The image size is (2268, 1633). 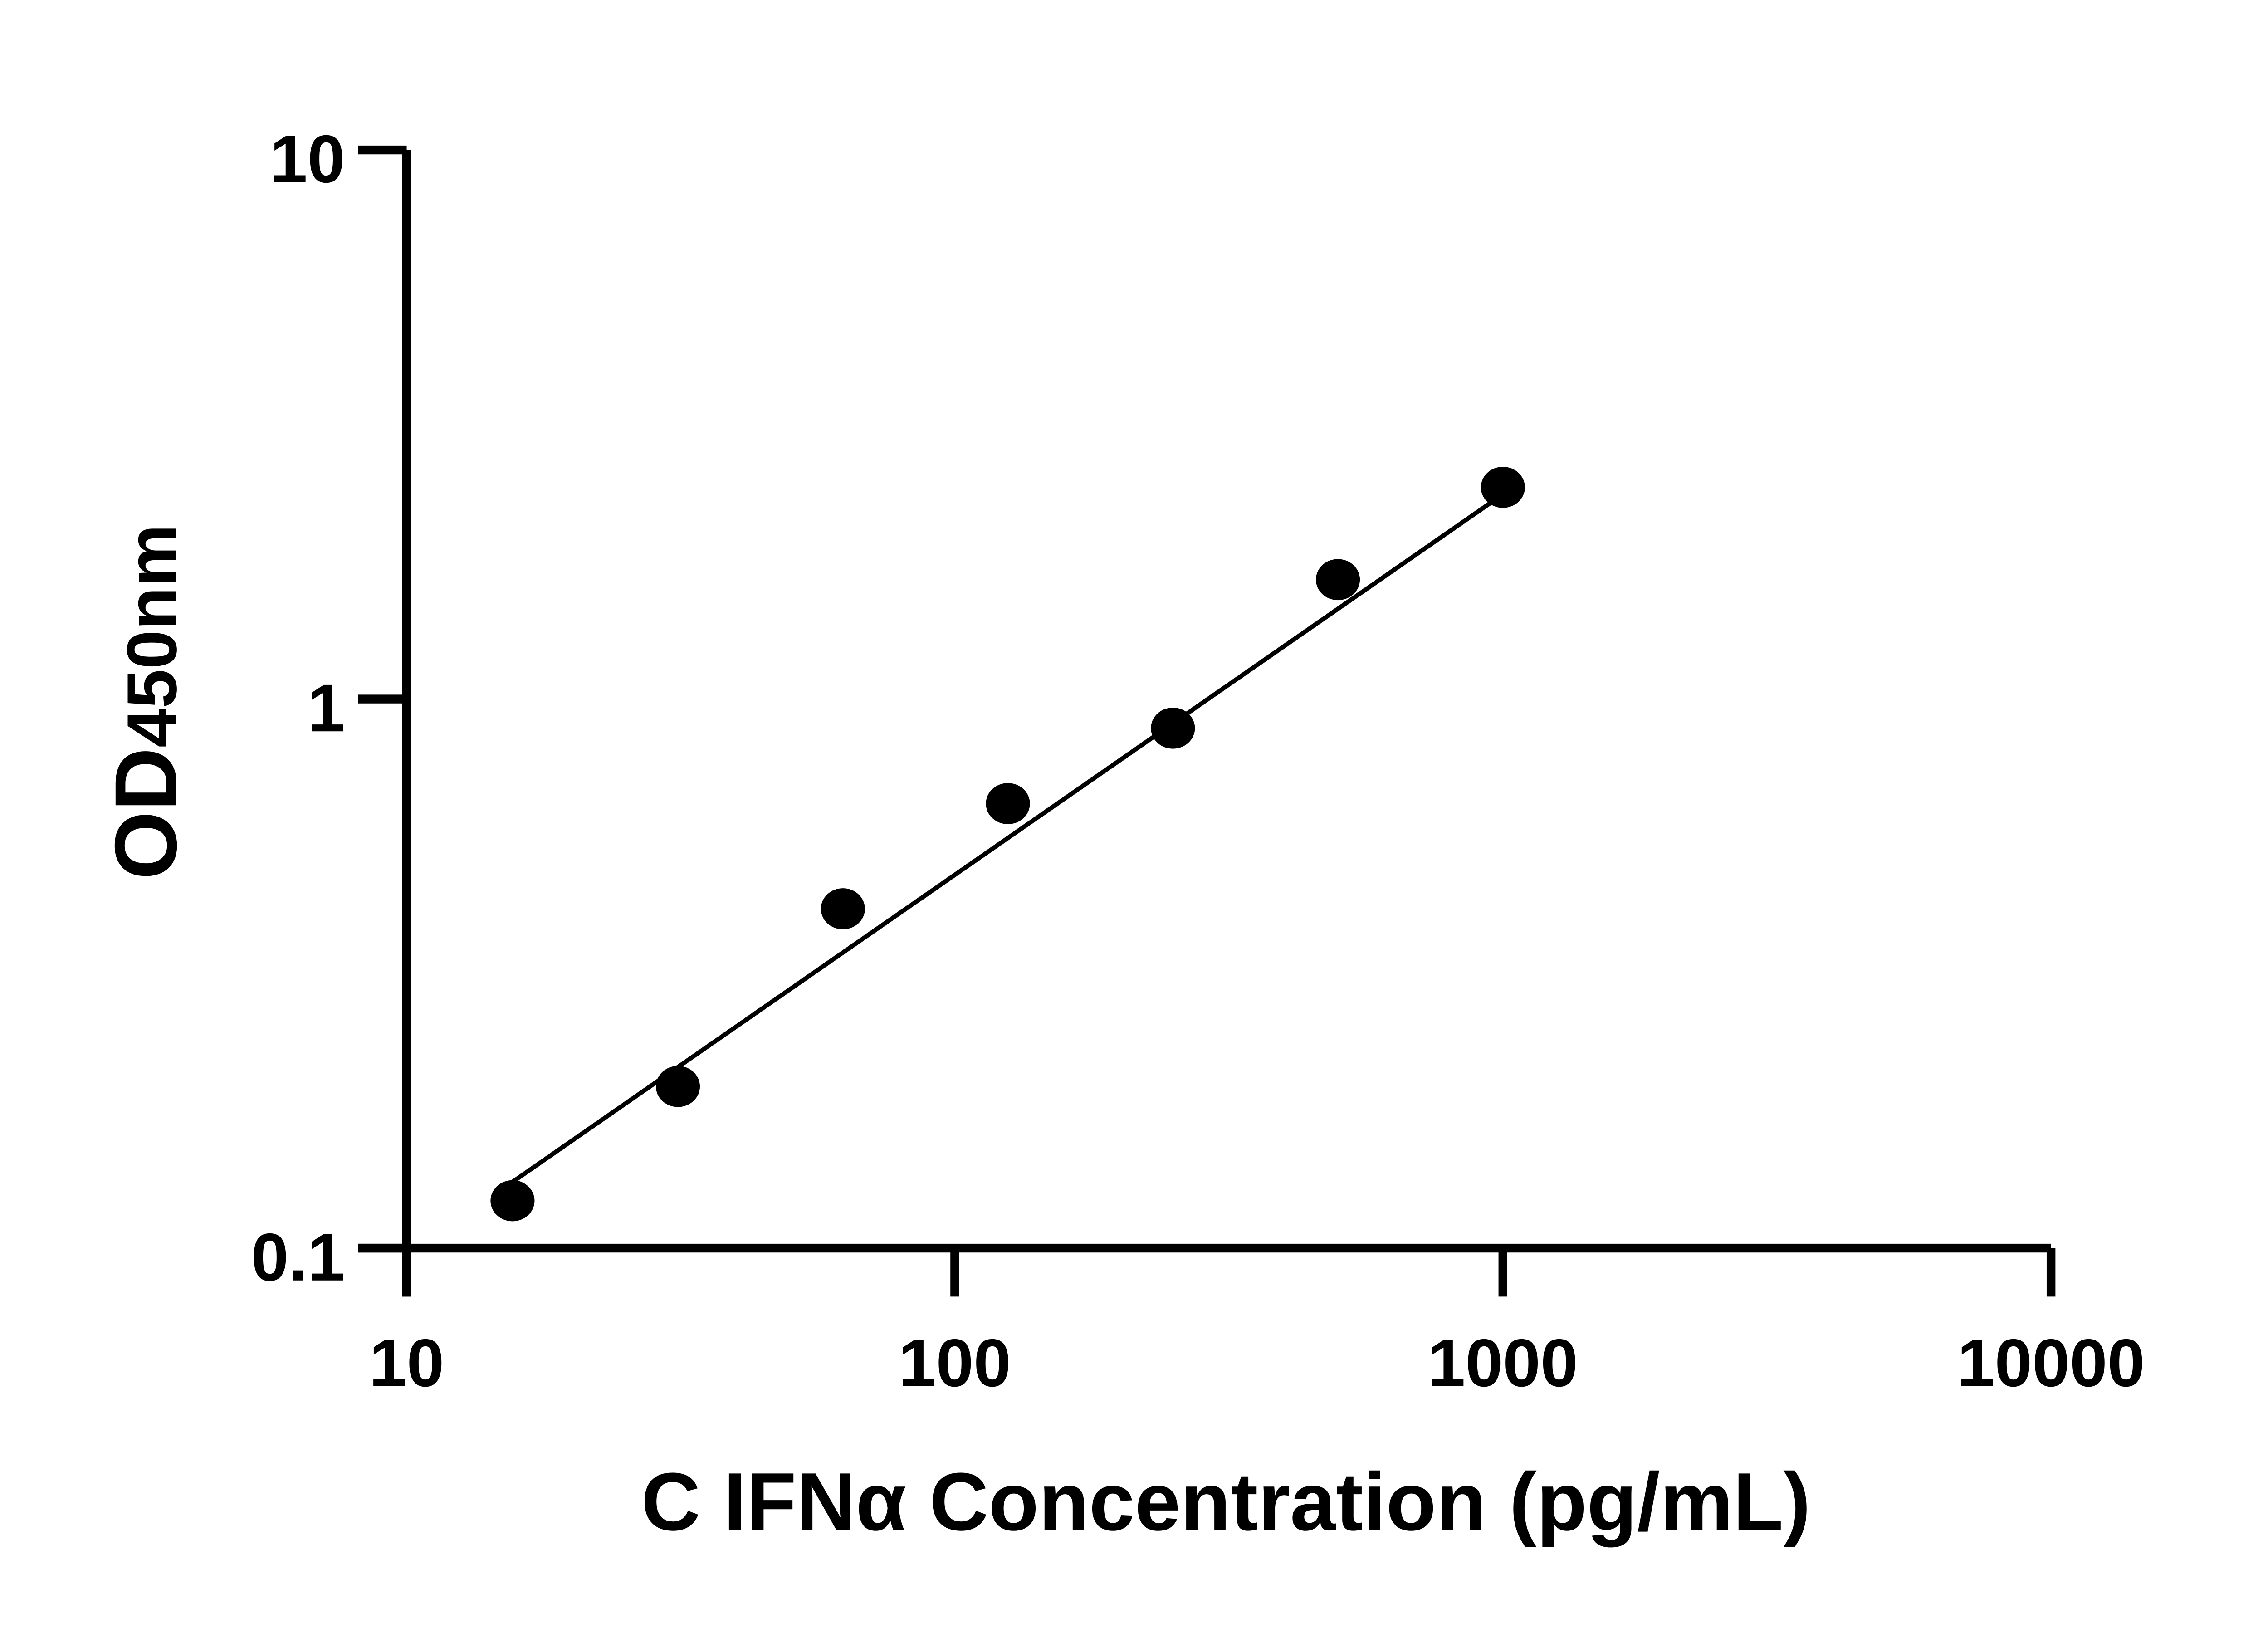 I want to click on x-tick-label: 10, so click(x=407, y=1363).